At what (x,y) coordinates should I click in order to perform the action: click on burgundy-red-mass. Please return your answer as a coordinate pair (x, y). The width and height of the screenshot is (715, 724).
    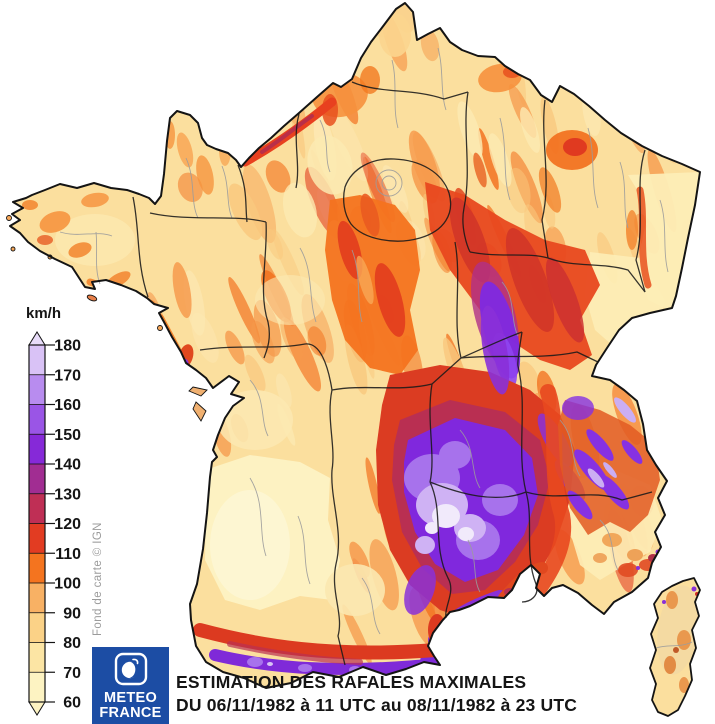
    Looking at the image, I should click on (512, 285).